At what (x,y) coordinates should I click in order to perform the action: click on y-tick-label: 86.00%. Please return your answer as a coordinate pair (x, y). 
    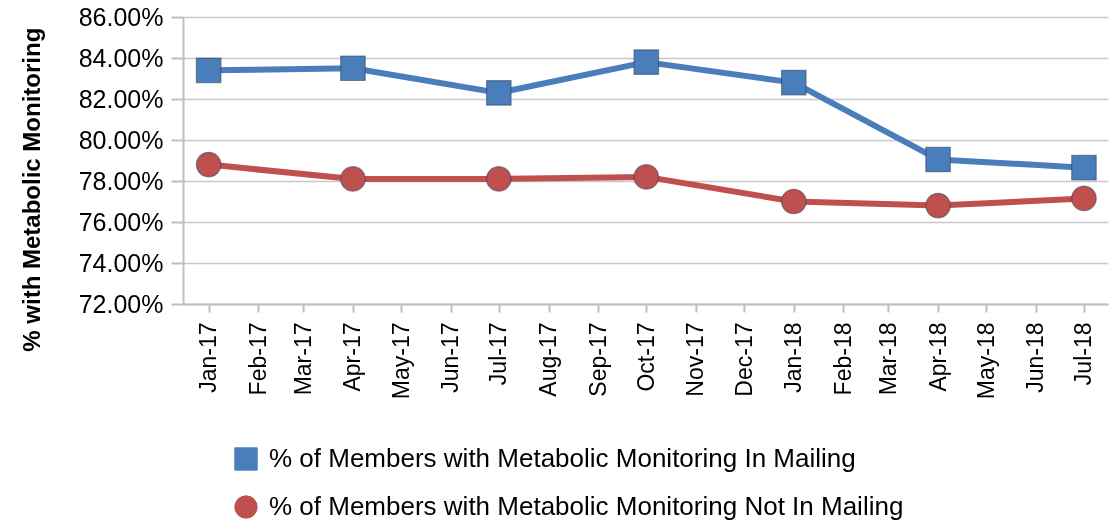
    Looking at the image, I should click on (121, 16).